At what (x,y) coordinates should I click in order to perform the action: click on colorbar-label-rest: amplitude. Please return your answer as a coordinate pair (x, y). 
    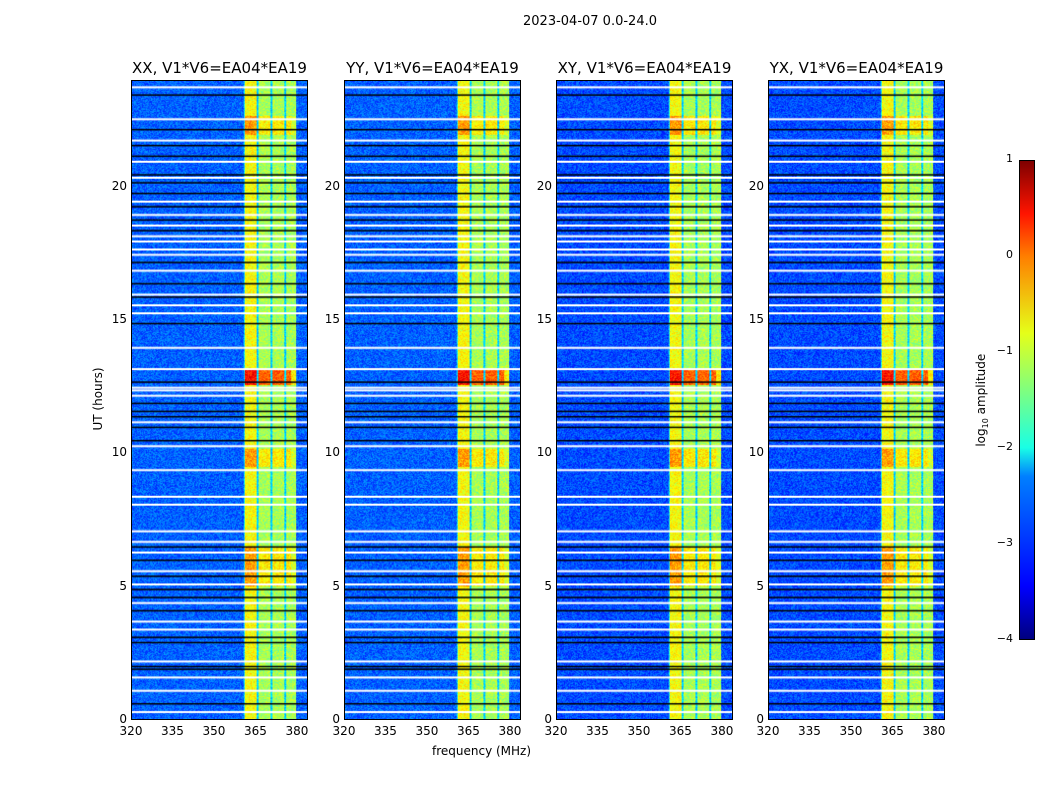
    Looking at the image, I should click on (980, 386).